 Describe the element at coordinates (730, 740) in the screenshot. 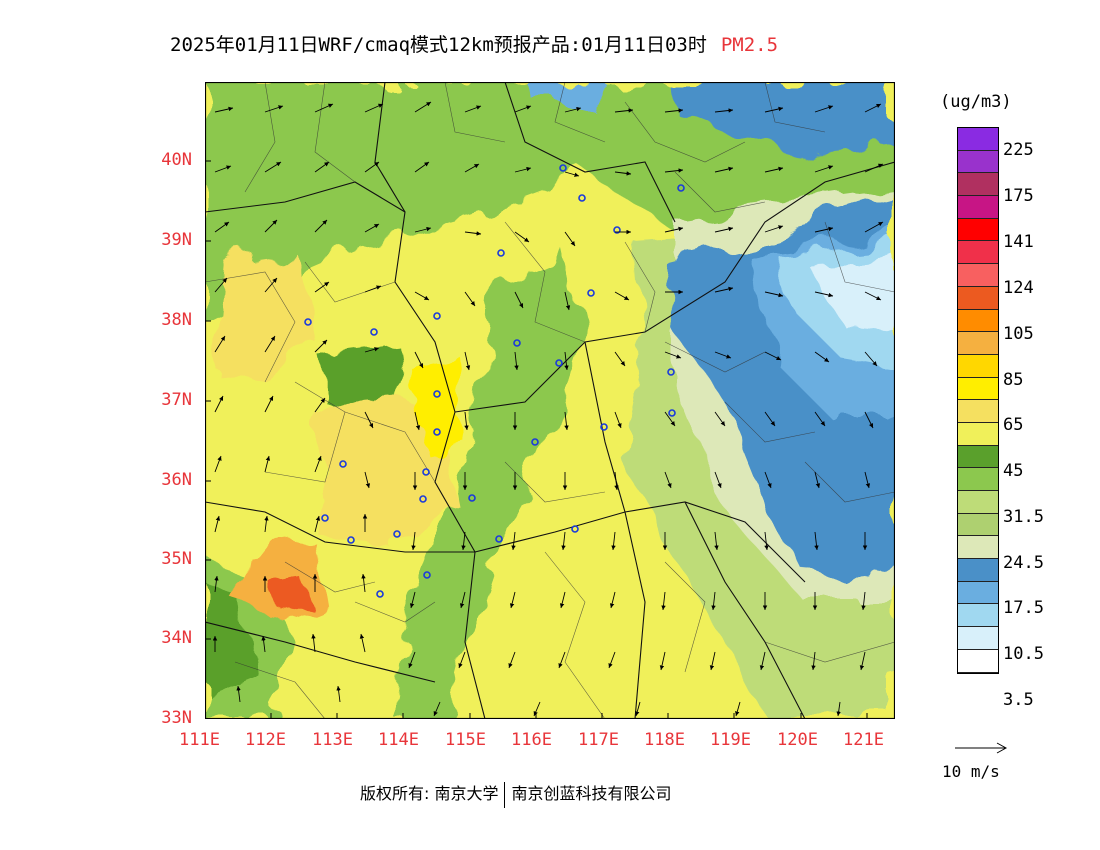

I see `lon-label-119e: 119E` at that location.